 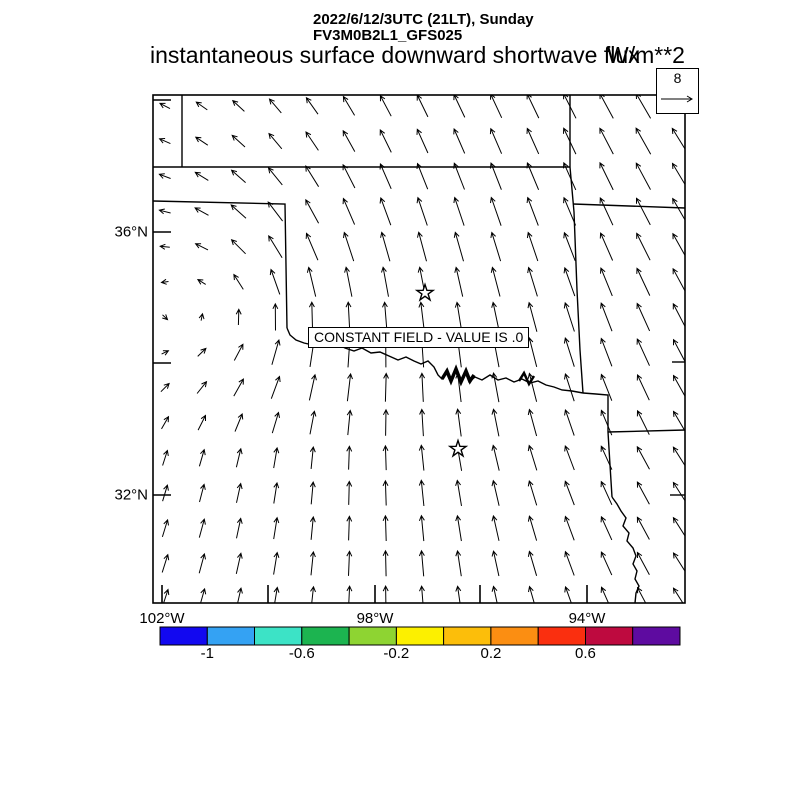 I want to click on star-marker, so click(x=458, y=448).